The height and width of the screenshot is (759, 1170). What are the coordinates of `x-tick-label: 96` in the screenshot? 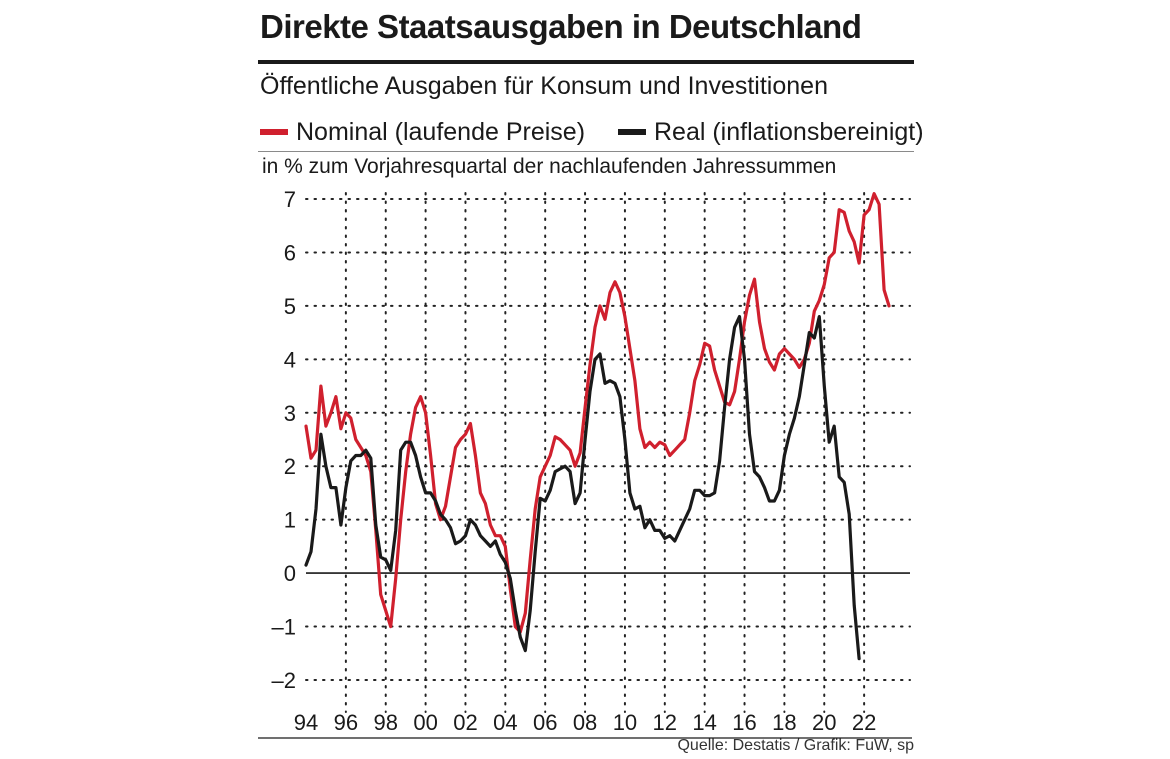 It's located at (346, 722).